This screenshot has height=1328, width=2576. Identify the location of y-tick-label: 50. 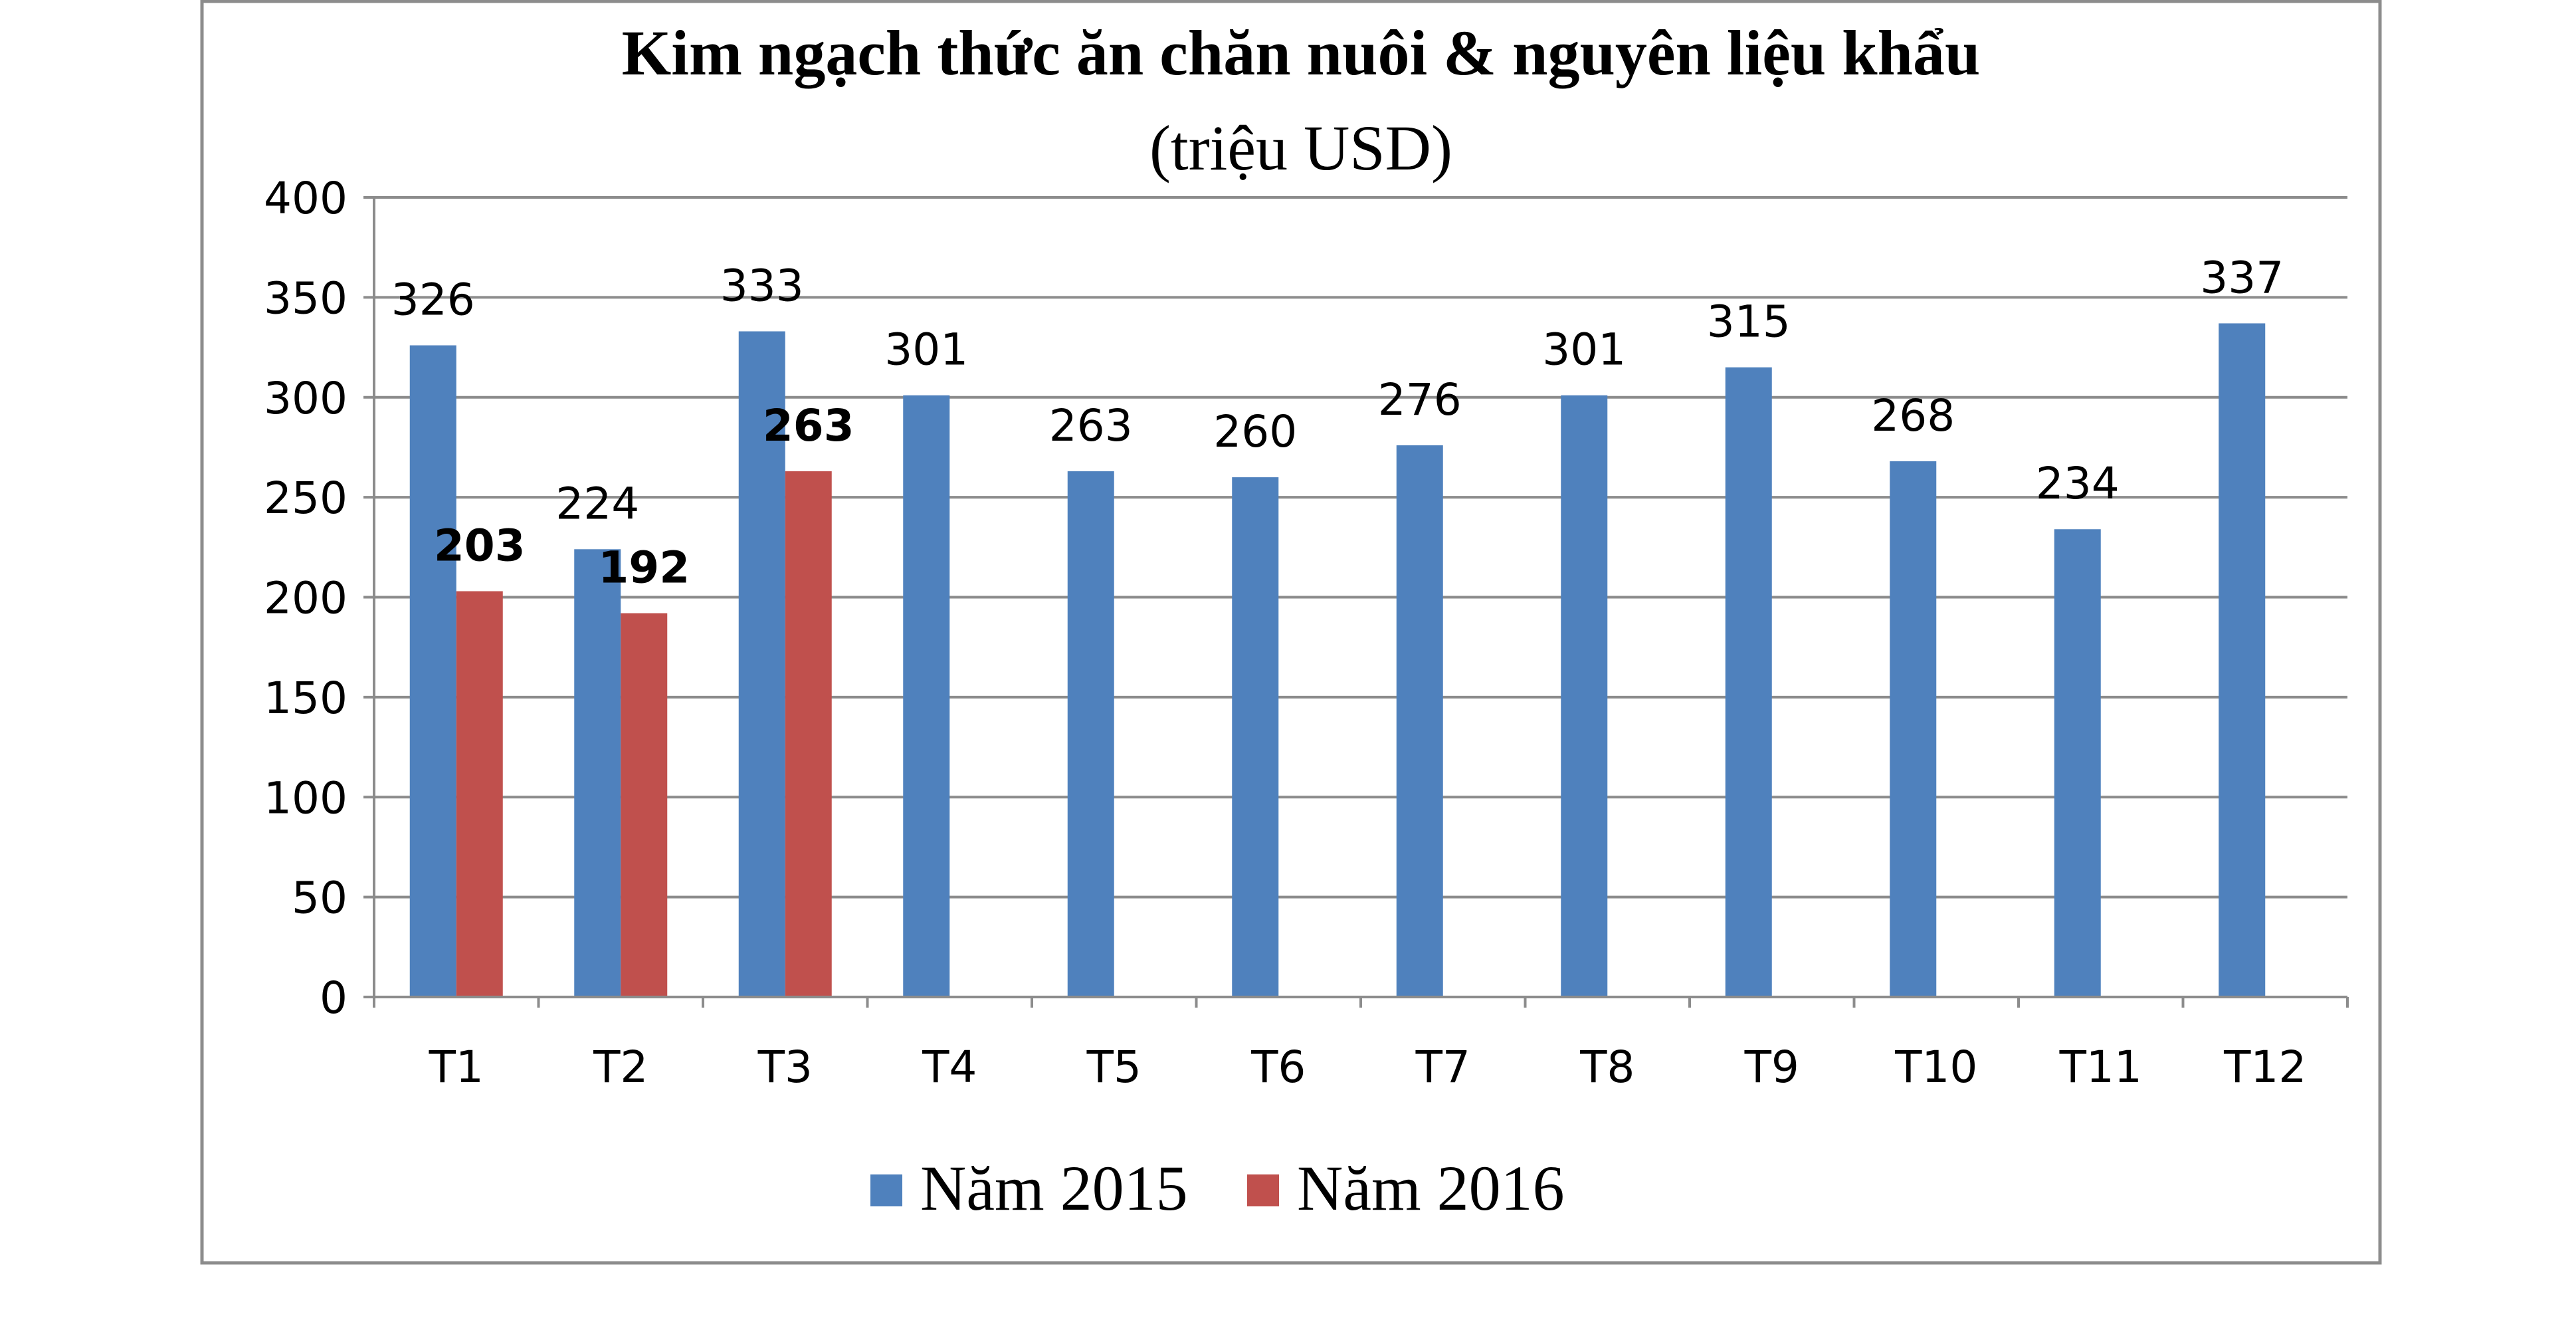
(319, 899).